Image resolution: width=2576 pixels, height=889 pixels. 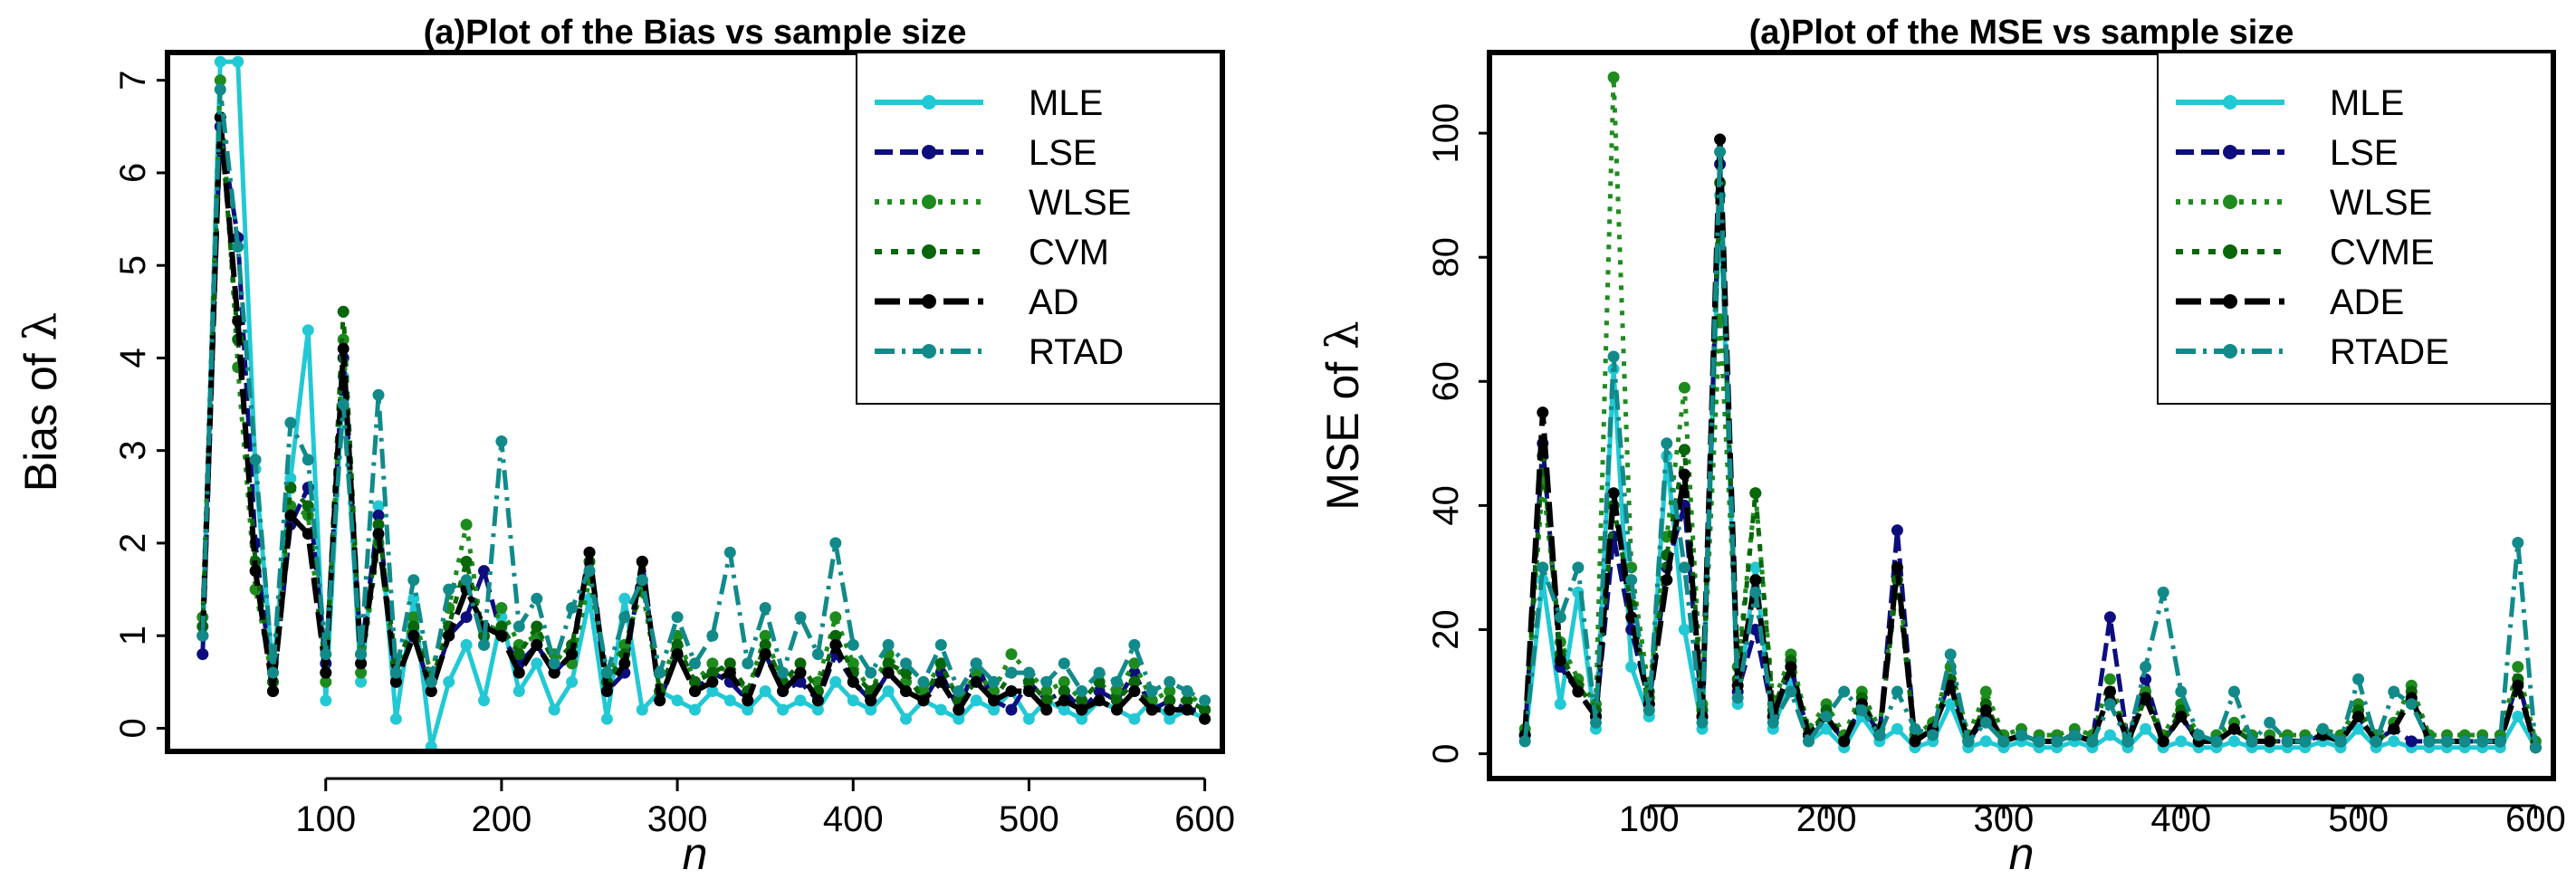 I want to click on legend-label-ade: ADE, so click(x=2367, y=302).